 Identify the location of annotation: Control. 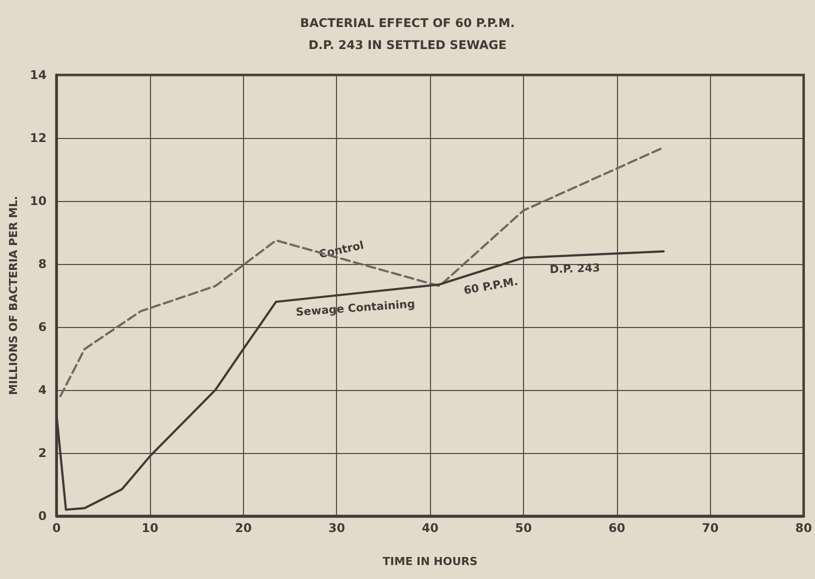
(341, 249).